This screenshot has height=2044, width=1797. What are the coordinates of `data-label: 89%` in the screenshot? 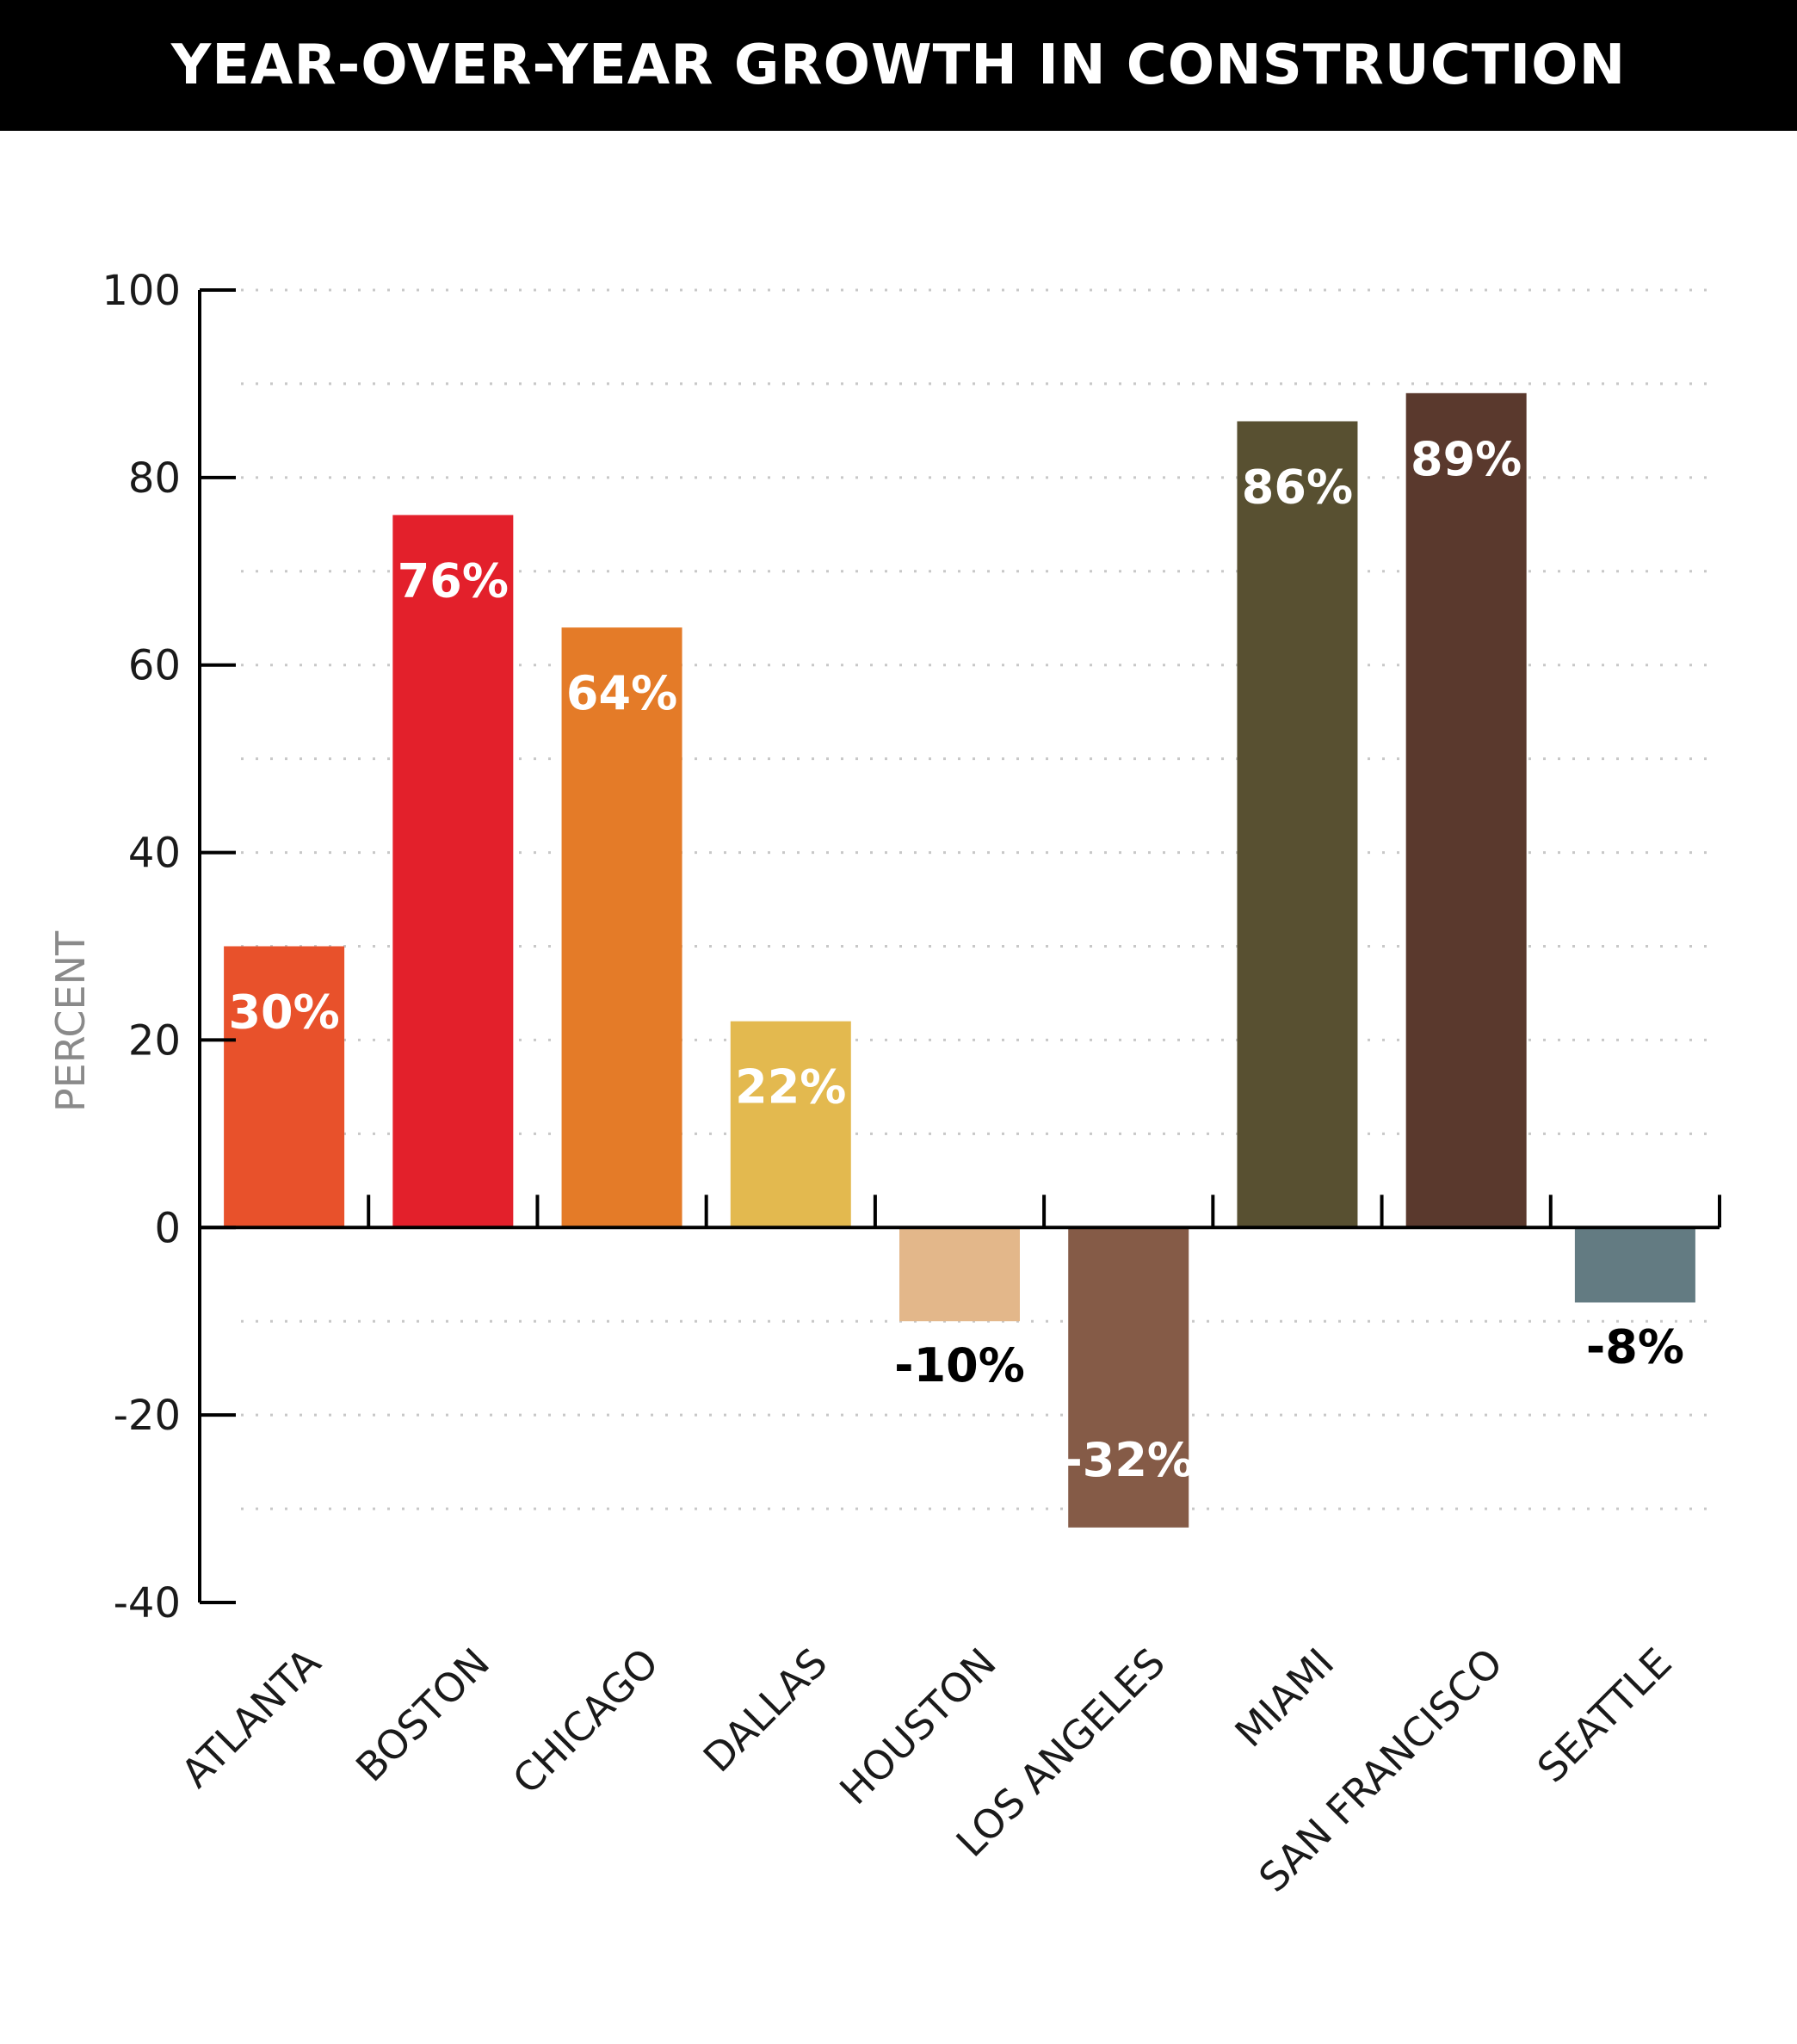 It's located at (1466, 459).